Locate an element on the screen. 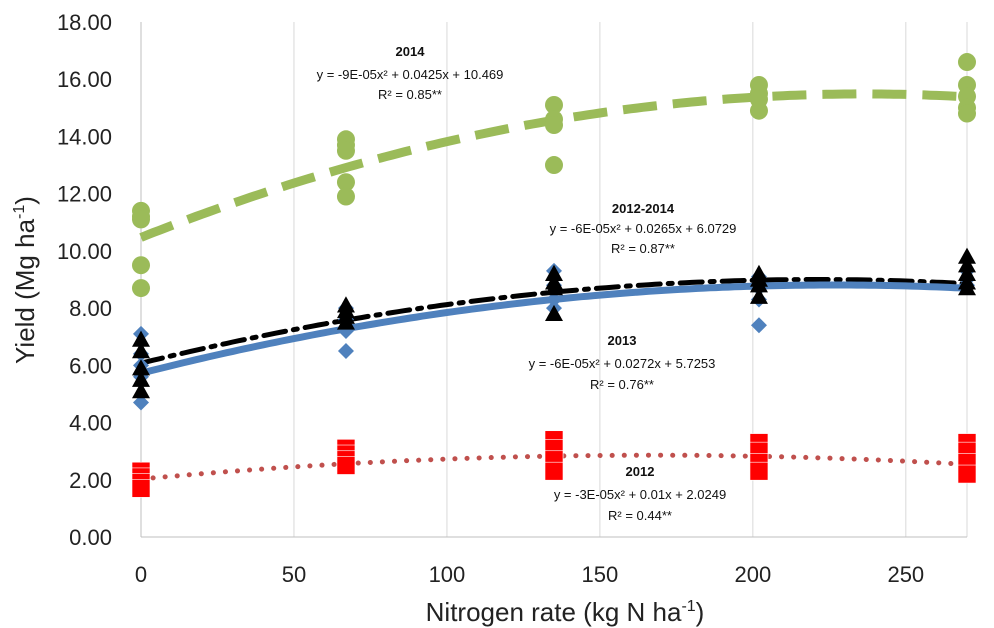 This screenshot has height=628, width=994. x-tick-label: 200 is located at coordinates (752, 574).